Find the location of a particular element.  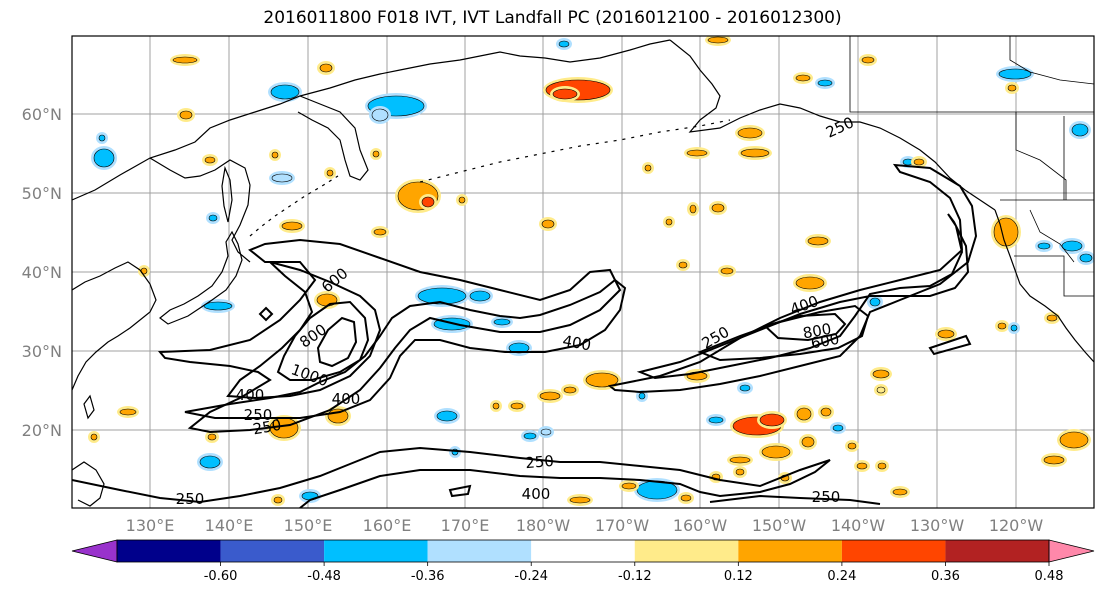

latitude-label: 30°N is located at coordinates (42, 351).